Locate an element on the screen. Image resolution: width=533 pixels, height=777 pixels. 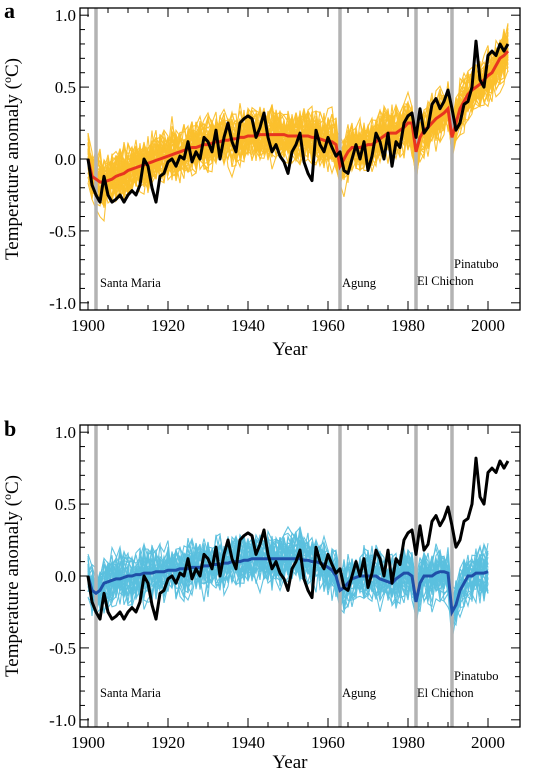
ensemble-mean-line is located at coordinates (287, 587).